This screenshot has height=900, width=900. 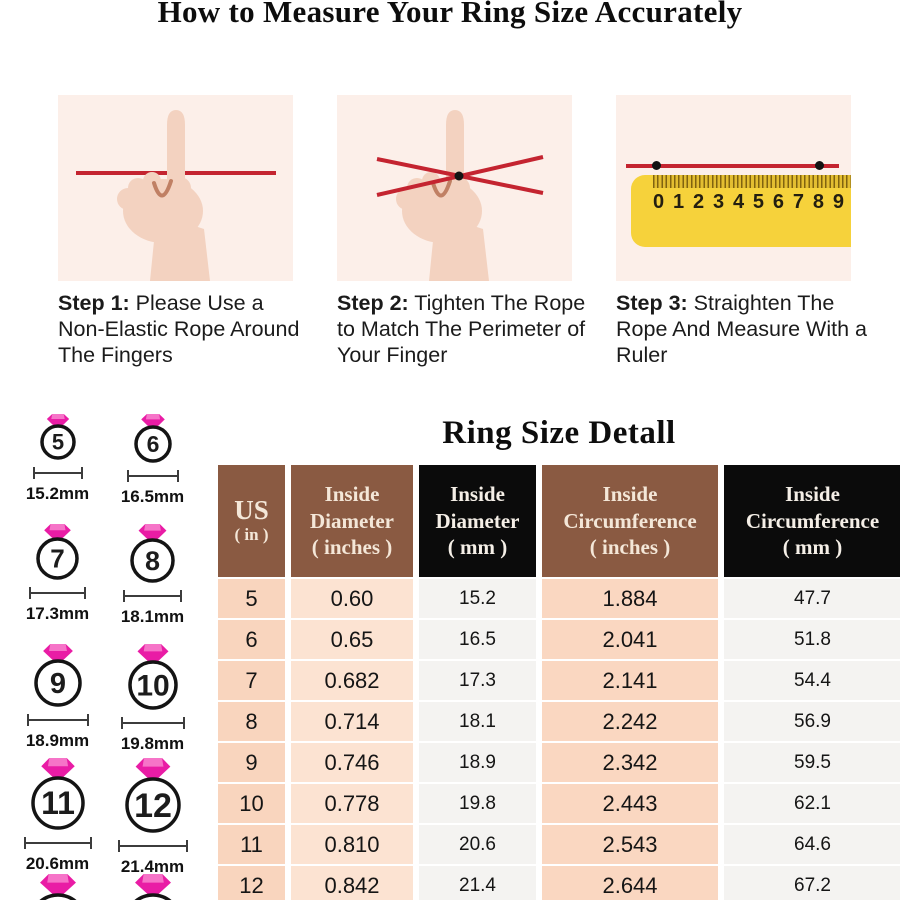 I want to click on ruler-number: 4, so click(x=738, y=202).